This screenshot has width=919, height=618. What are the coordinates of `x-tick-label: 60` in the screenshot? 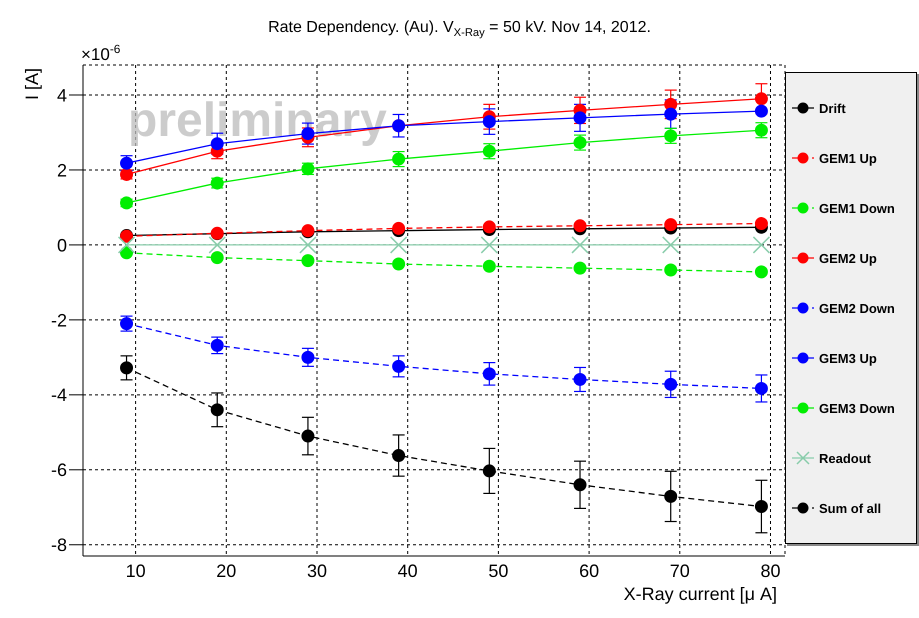 It's located at (589, 570).